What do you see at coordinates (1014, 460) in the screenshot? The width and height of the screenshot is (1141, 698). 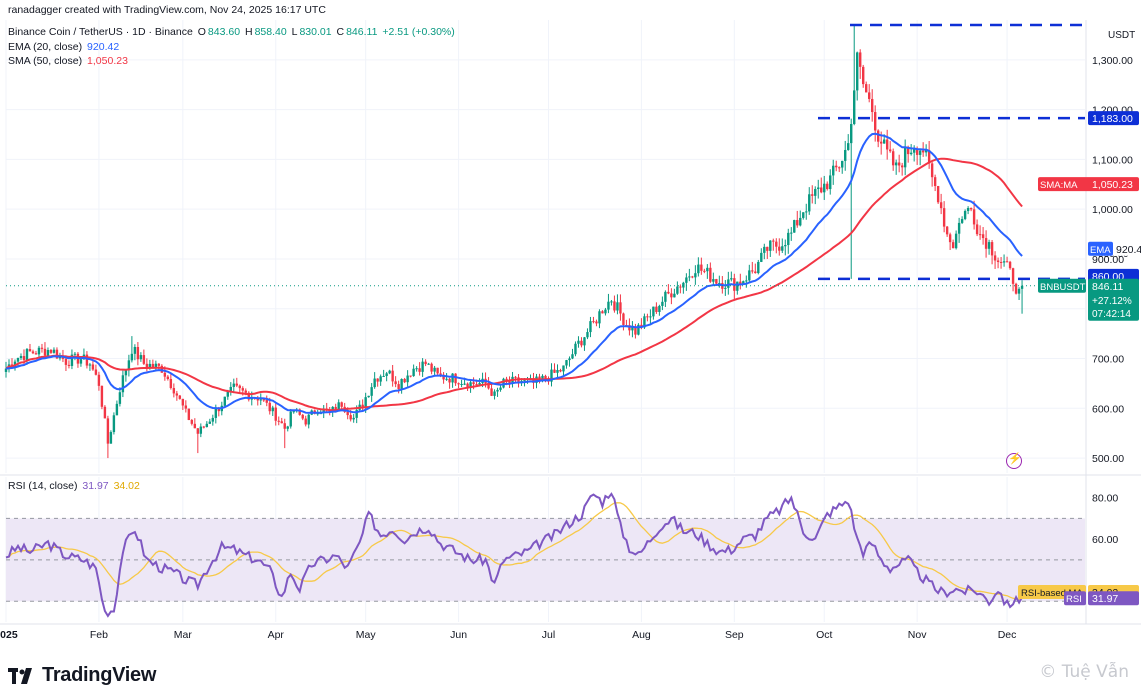 I see `flash-icon` at bounding box center [1014, 460].